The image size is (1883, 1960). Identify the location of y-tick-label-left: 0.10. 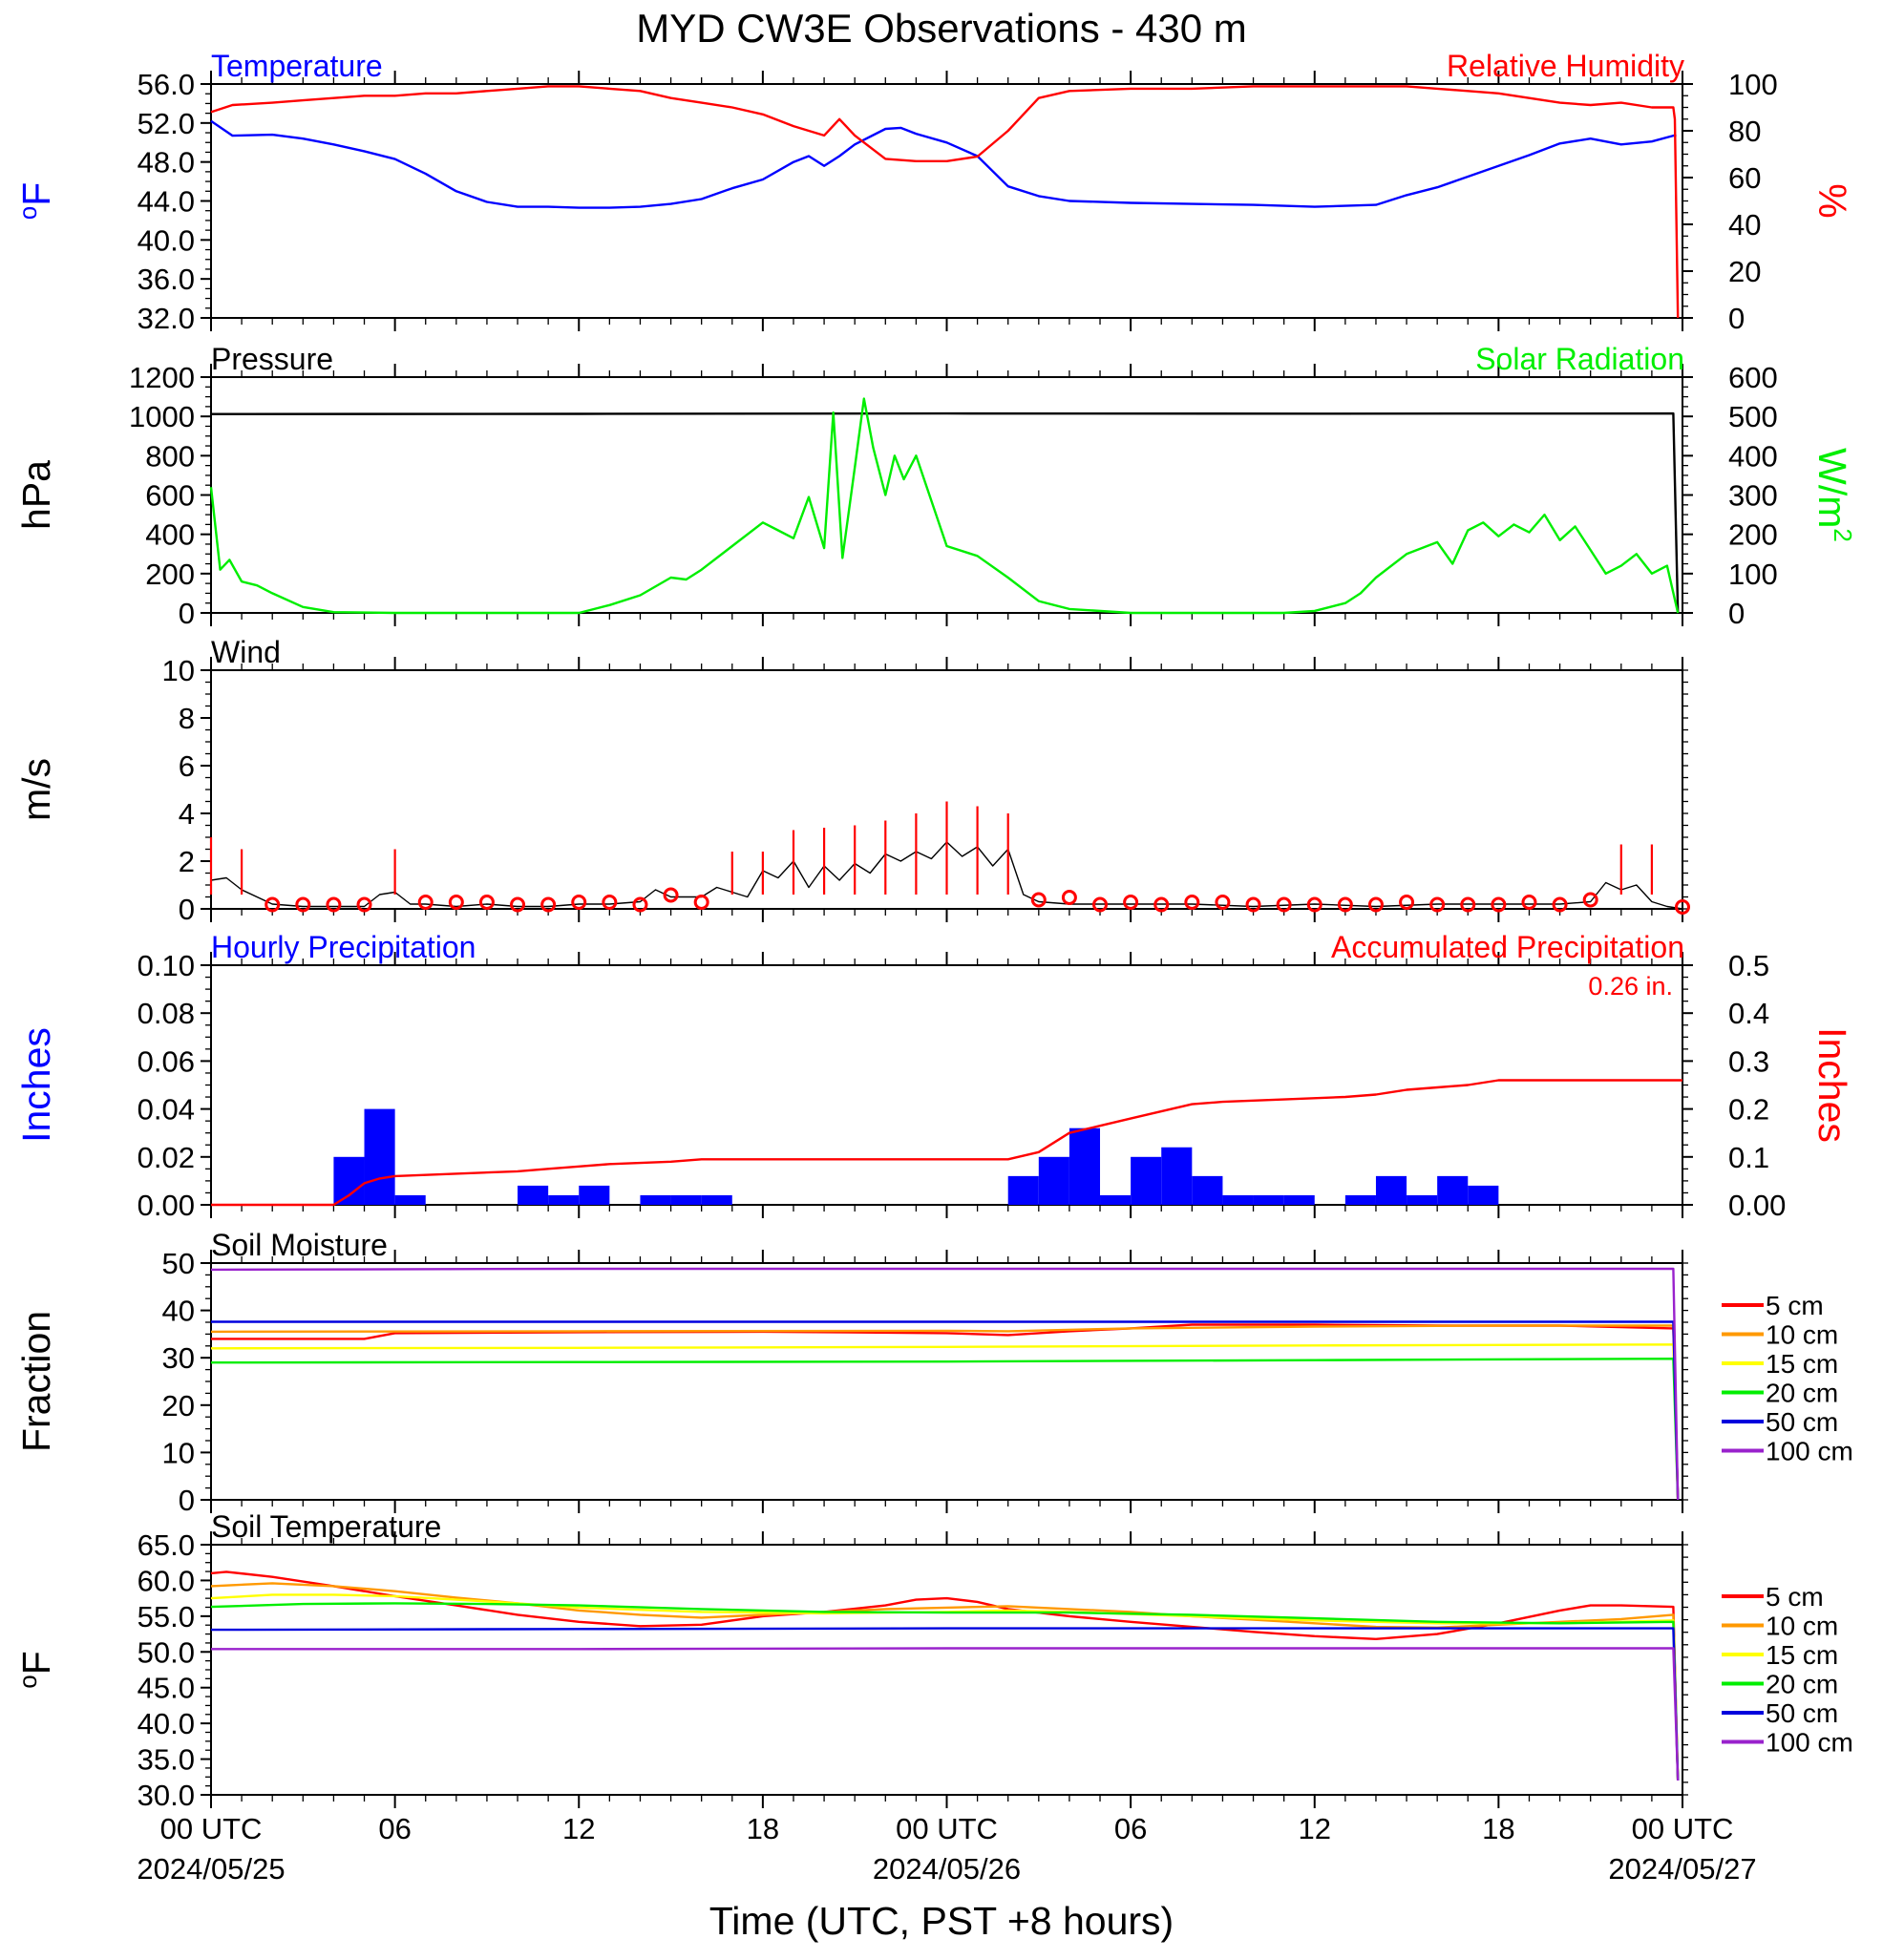
(166, 965).